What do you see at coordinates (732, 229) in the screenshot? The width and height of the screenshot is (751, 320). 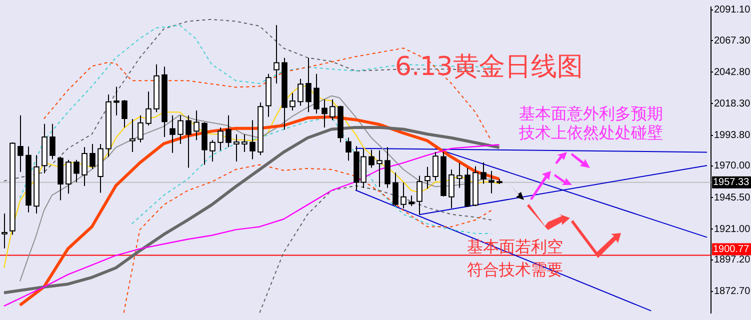 I see `y-tick-label: 1921.00` at bounding box center [732, 229].